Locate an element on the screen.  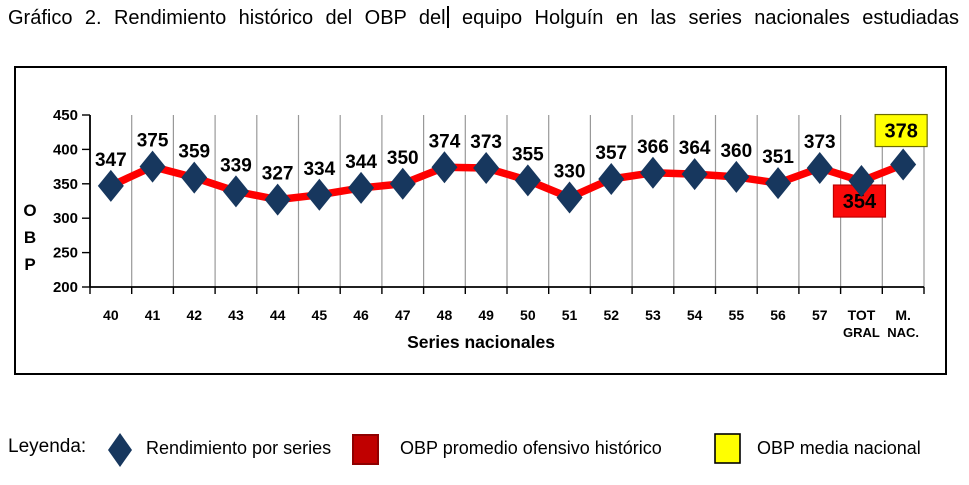
yellow-swatch-shape is located at coordinates (727, 448).